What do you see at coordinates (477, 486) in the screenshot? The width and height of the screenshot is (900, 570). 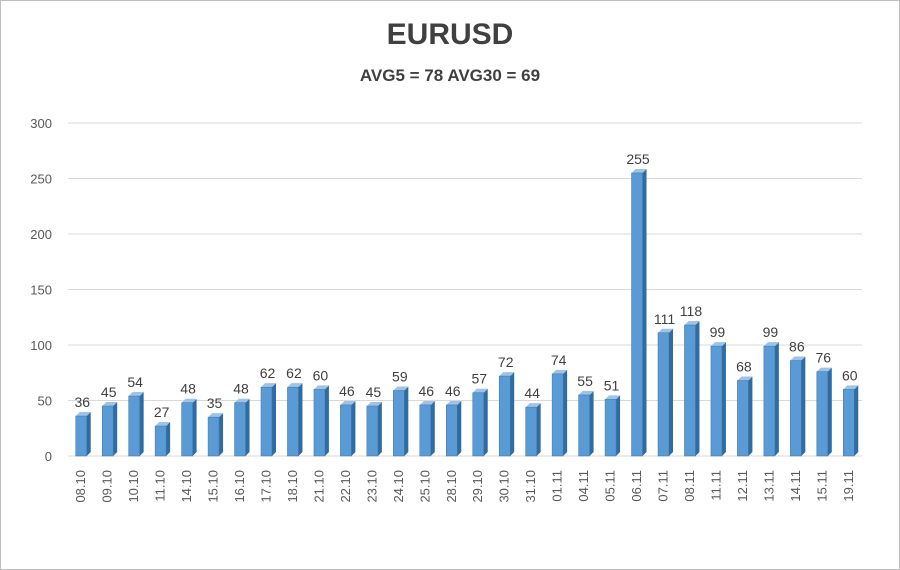 I see `x-tick-label: 29.10` at bounding box center [477, 486].